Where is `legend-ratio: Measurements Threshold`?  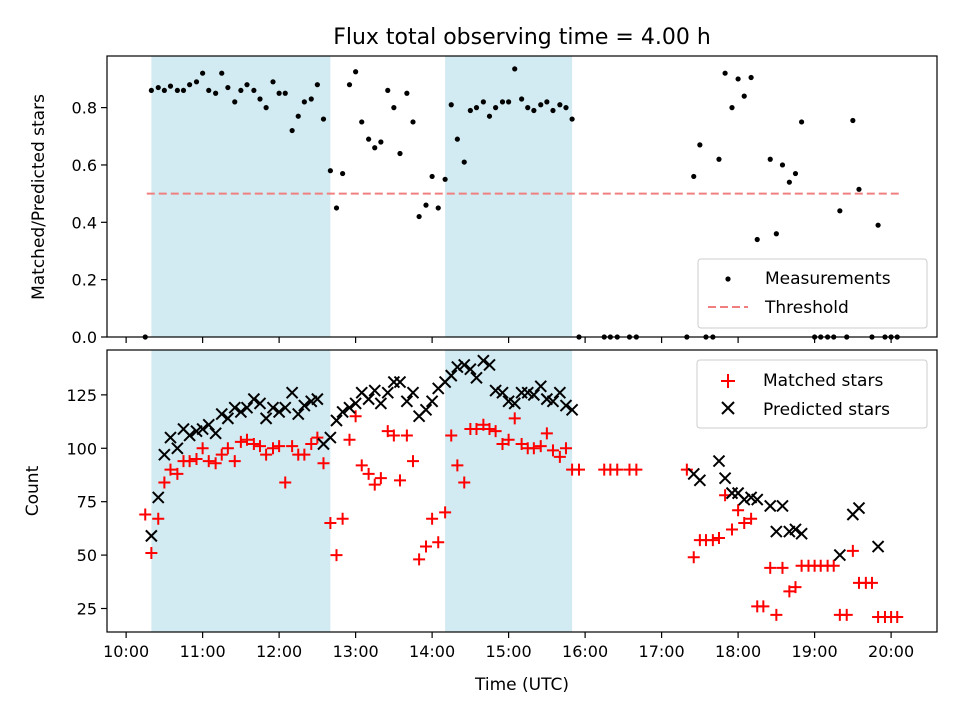
legend-ratio: Measurements Threshold is located at coordinates (812, 293).